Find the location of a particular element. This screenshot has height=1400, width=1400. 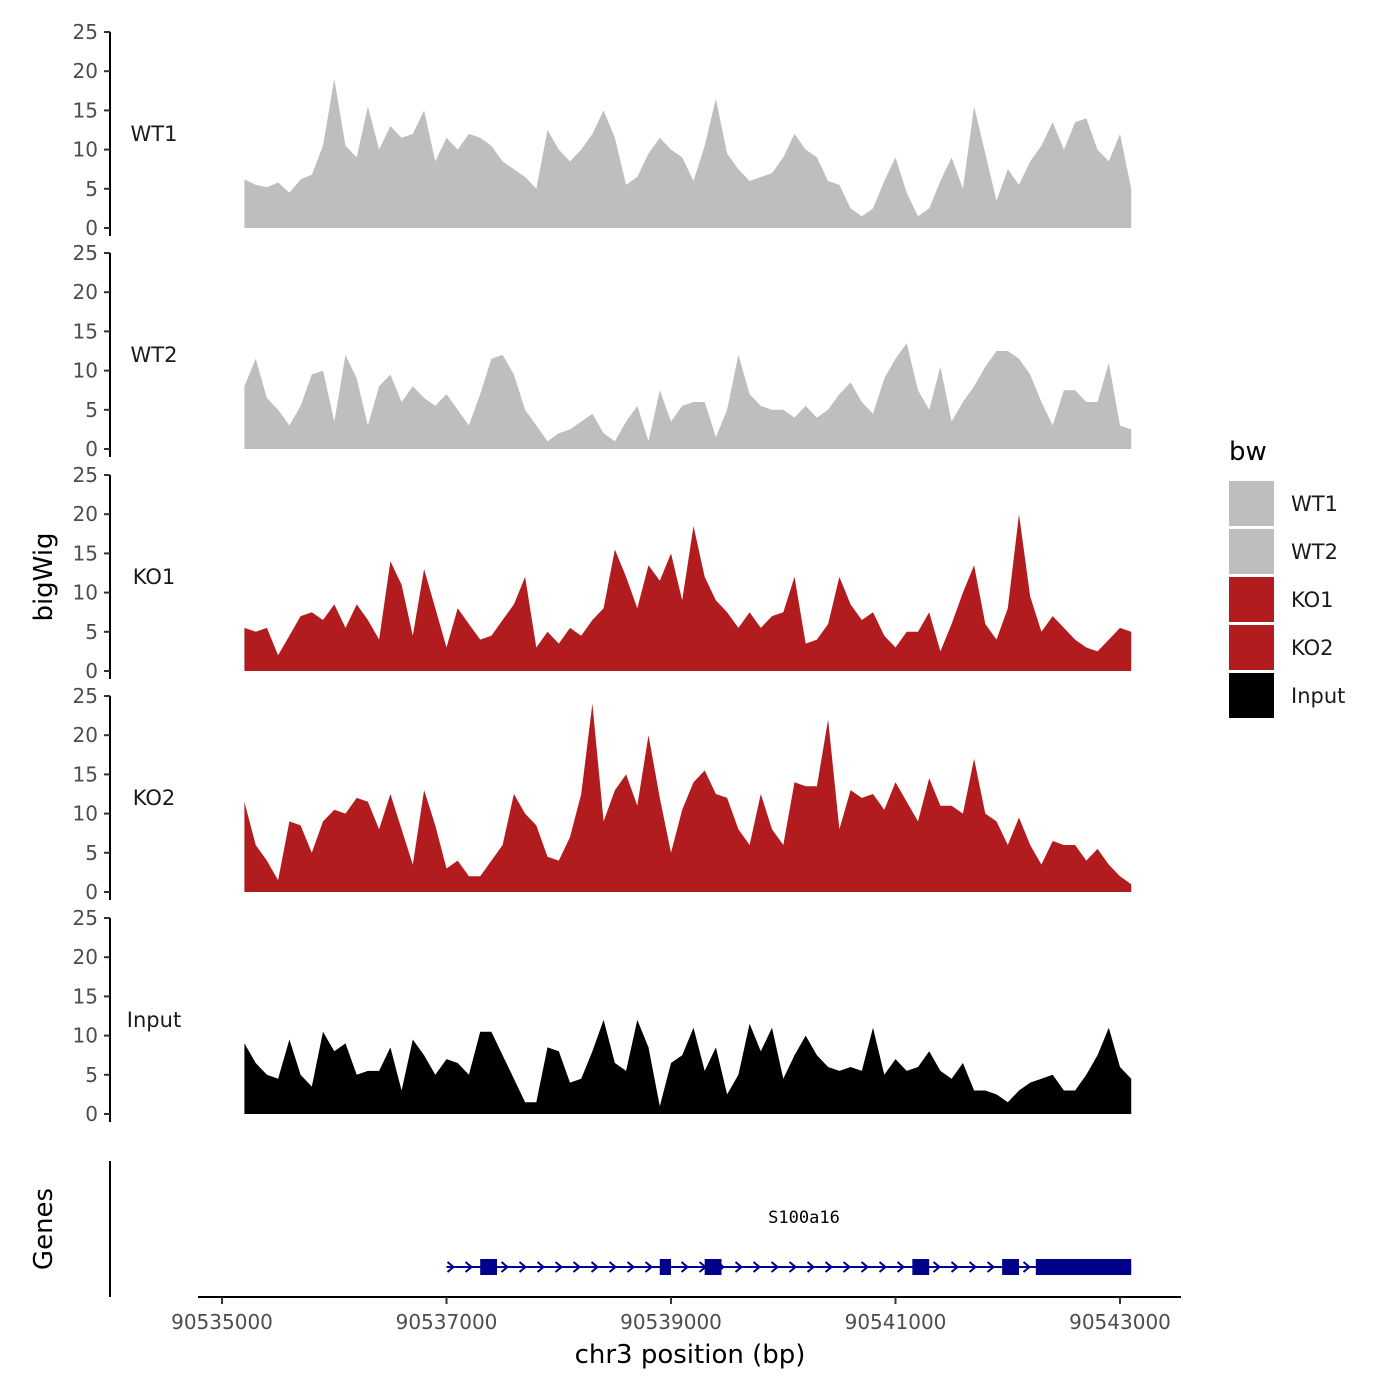

x-tick-label: 90537000 is located at coordinates (447, 1322).